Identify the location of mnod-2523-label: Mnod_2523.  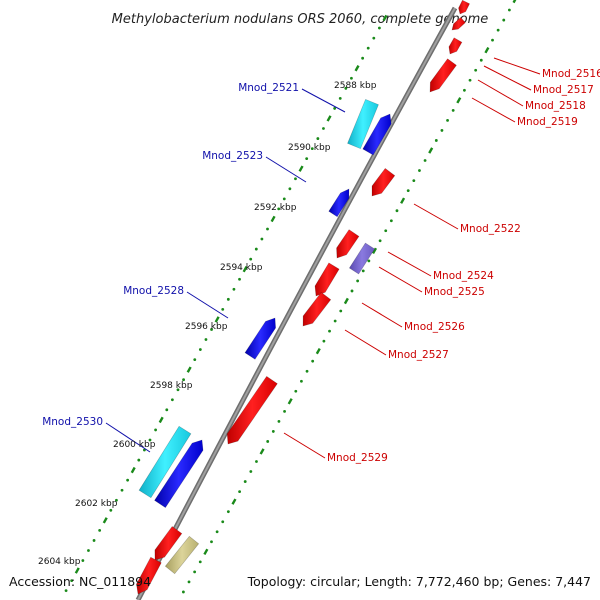
(232, 156).